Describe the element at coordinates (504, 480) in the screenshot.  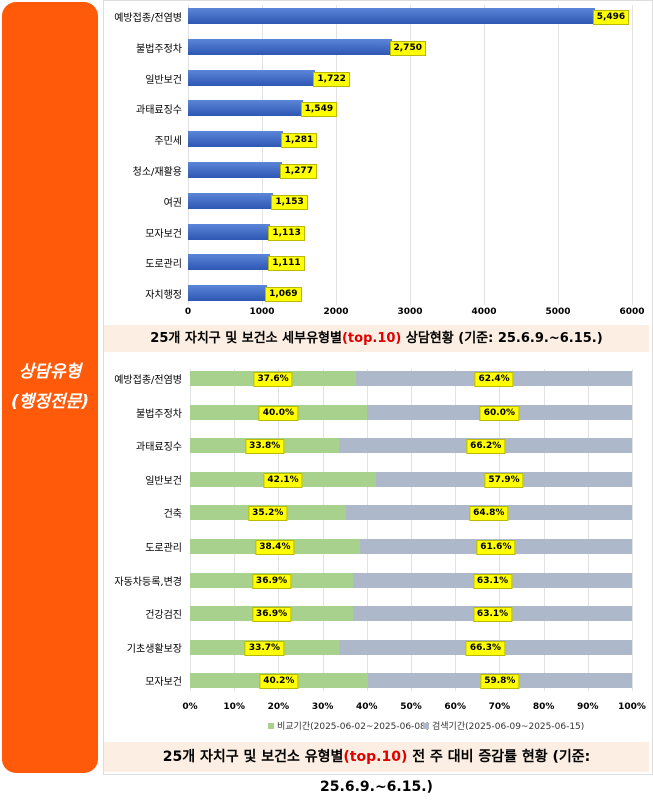
I see `data-label: 57.9%` at that location.